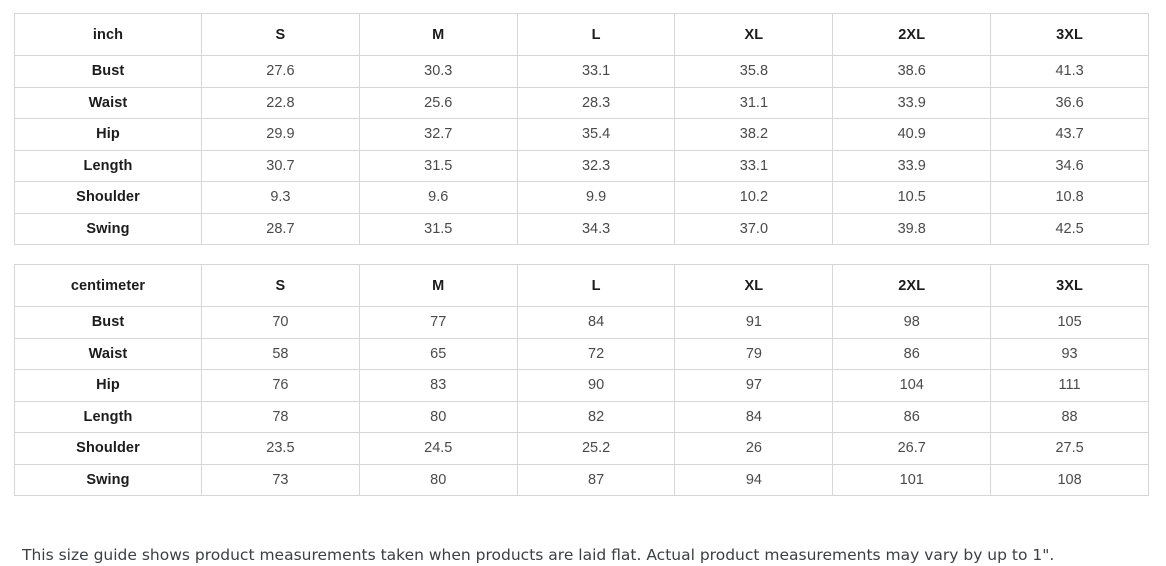 Image resolution: width=1166 pixels, height=566 pixels. I want to click on measurement-value-cell: 27.5, so click(1069, 448).